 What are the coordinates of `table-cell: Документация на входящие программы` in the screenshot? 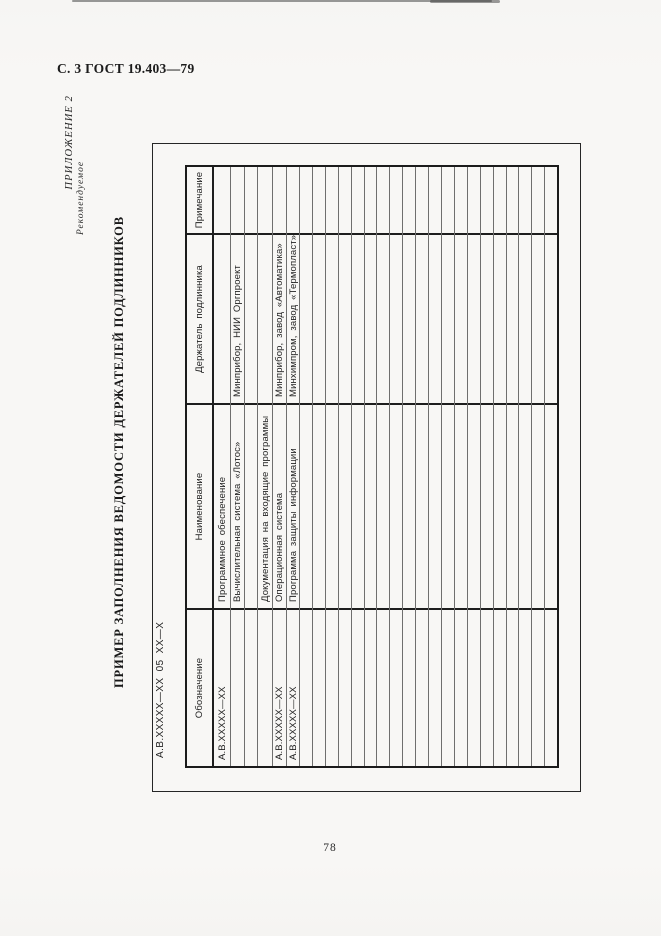 It's located at (265, 505).